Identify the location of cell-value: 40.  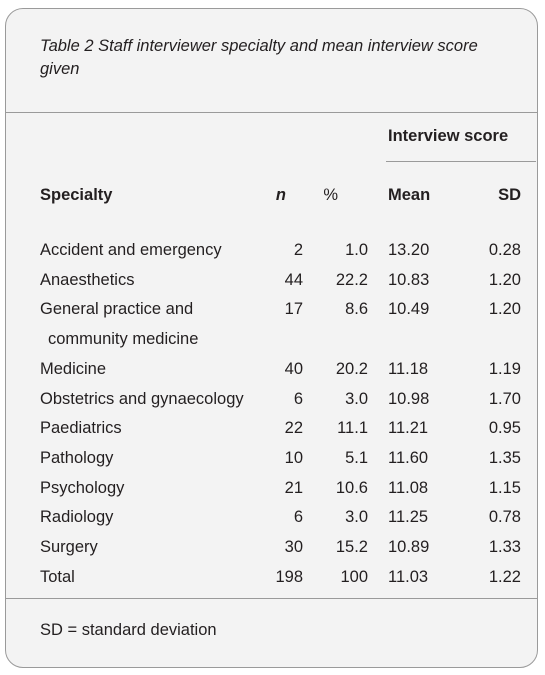
(293, 368).